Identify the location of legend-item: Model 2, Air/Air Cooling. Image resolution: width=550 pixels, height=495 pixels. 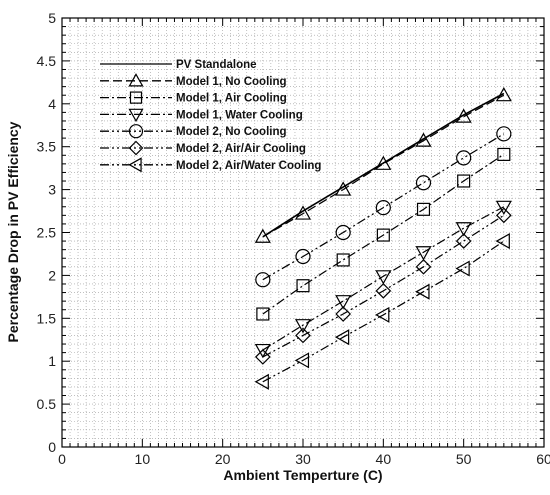
(203, 148).